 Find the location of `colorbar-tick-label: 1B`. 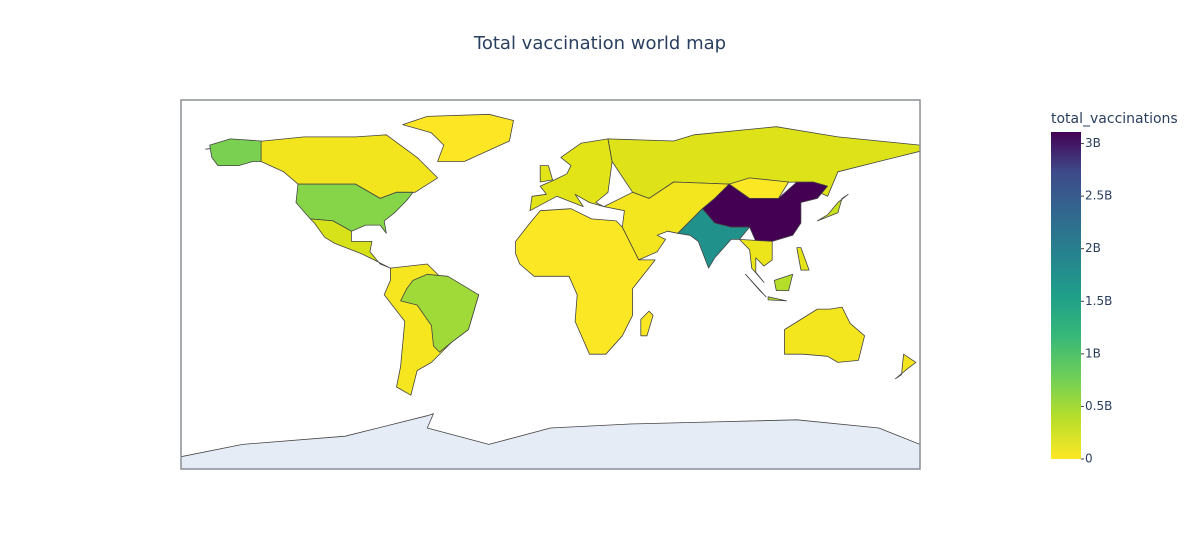

colorbar-tick-label: 1B is located at coordinates (1093, 353).